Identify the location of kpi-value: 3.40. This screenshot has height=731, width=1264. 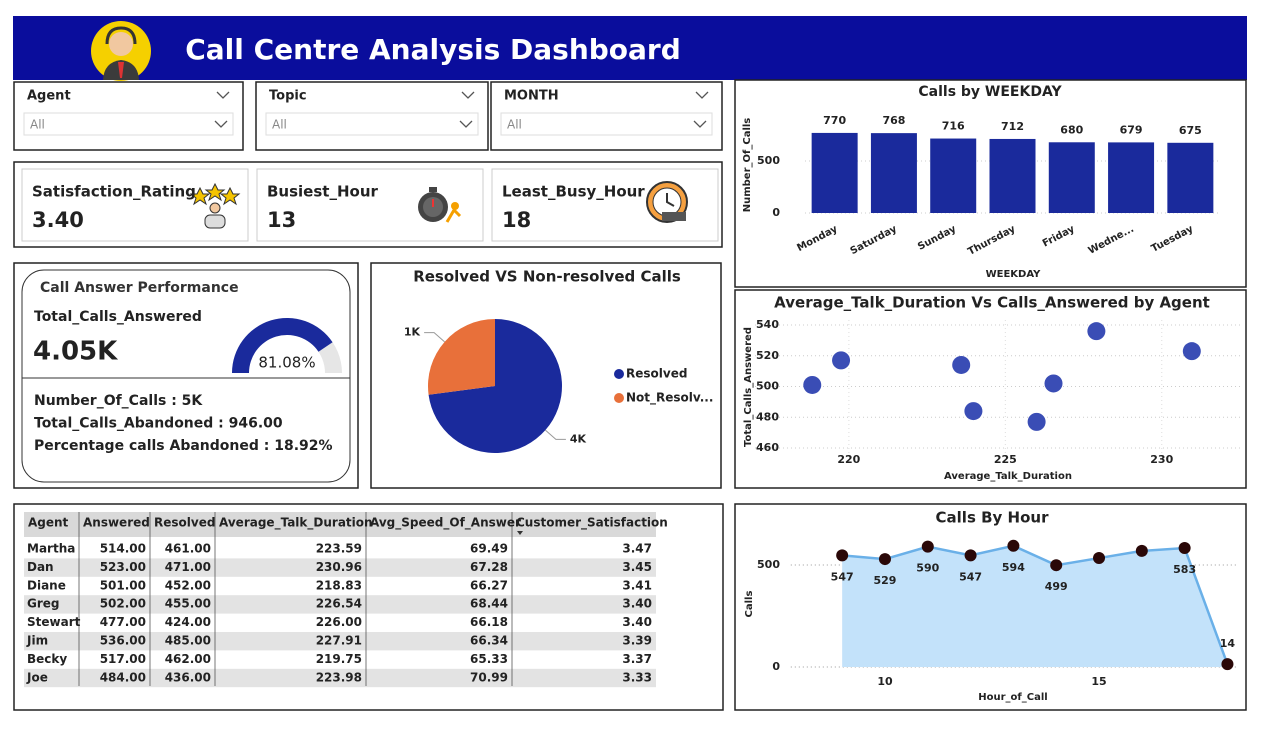
(58, 220).